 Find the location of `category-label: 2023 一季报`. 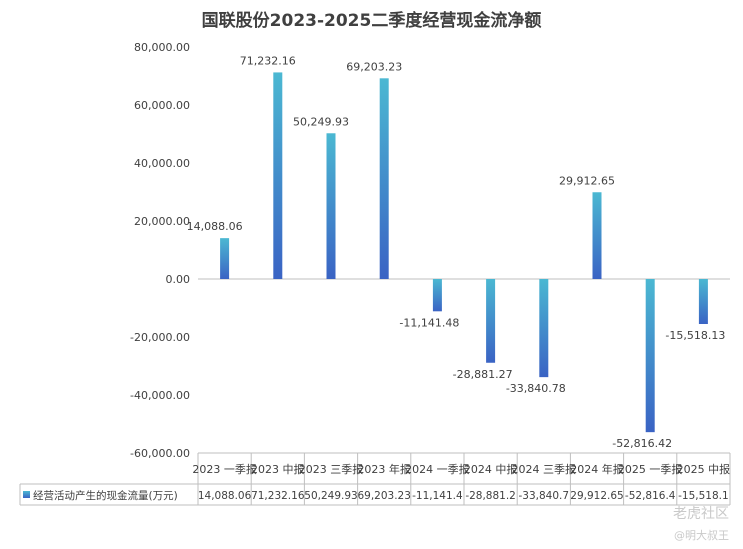

category-label: 2023 一季报 is located at coordinates (224, 469).